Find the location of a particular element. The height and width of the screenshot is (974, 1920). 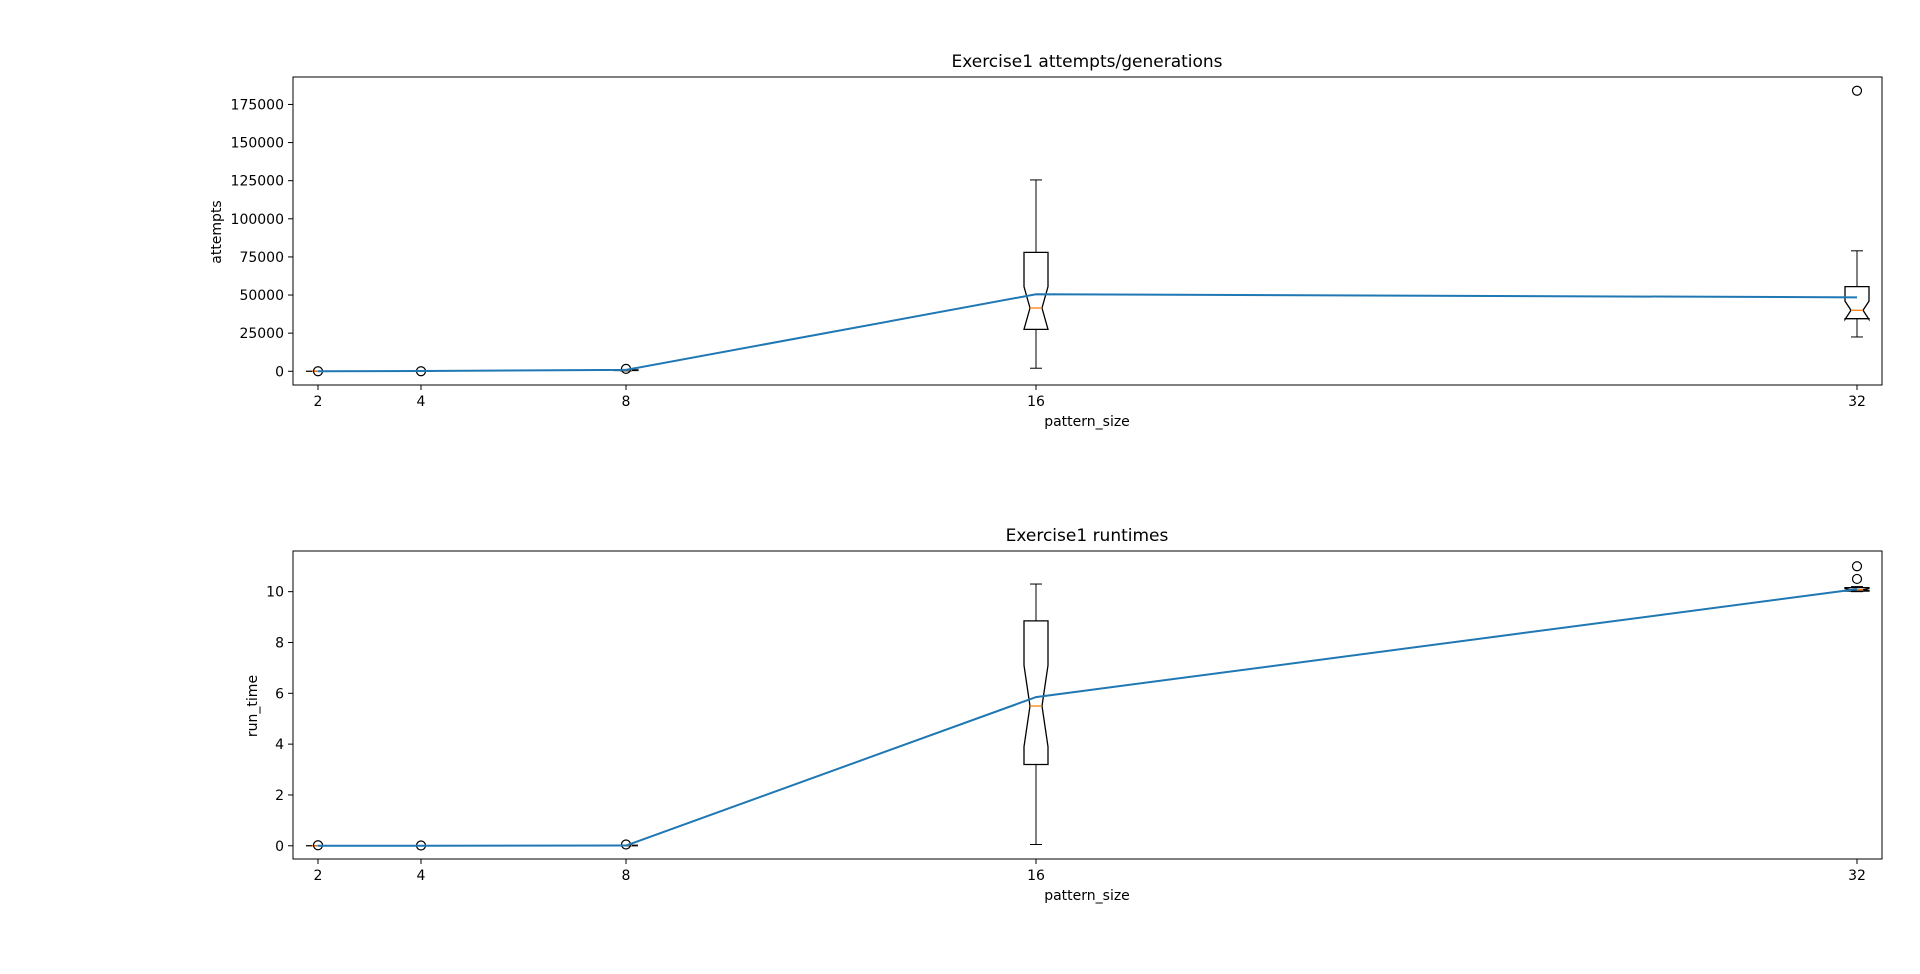

y-tick-label: 2 is located at coordinates (279, 796).